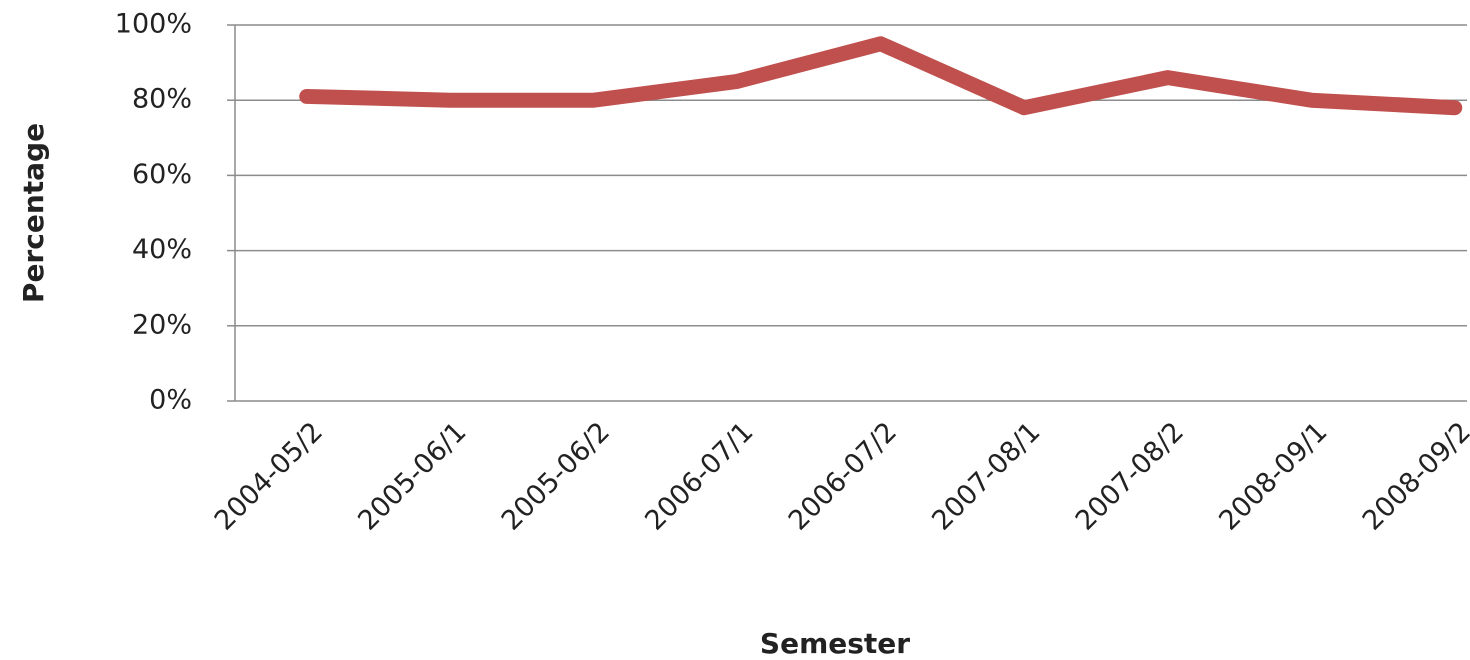  I want to click on x-tick-label: 2005-06/1, so click(412, 476).